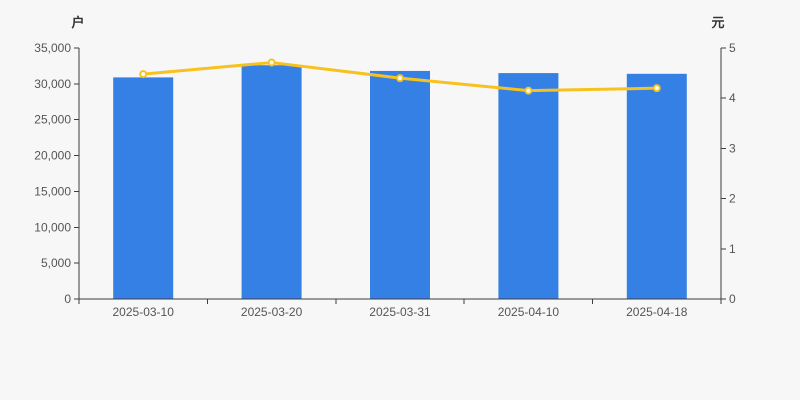  Describe the element at coordinates (529, 312) in the screenshot. I see `x-axis-category-label: 2025-04-10` at that location.